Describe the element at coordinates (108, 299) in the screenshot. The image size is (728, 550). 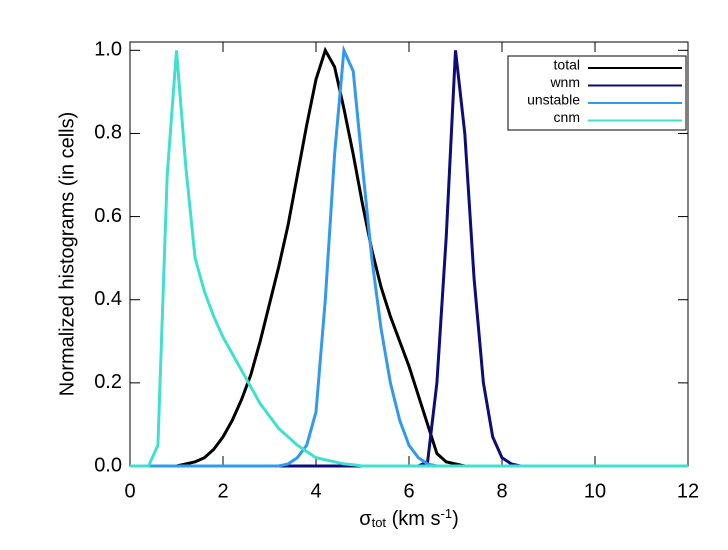
I see `y-tick-label: 0.4` at that location.